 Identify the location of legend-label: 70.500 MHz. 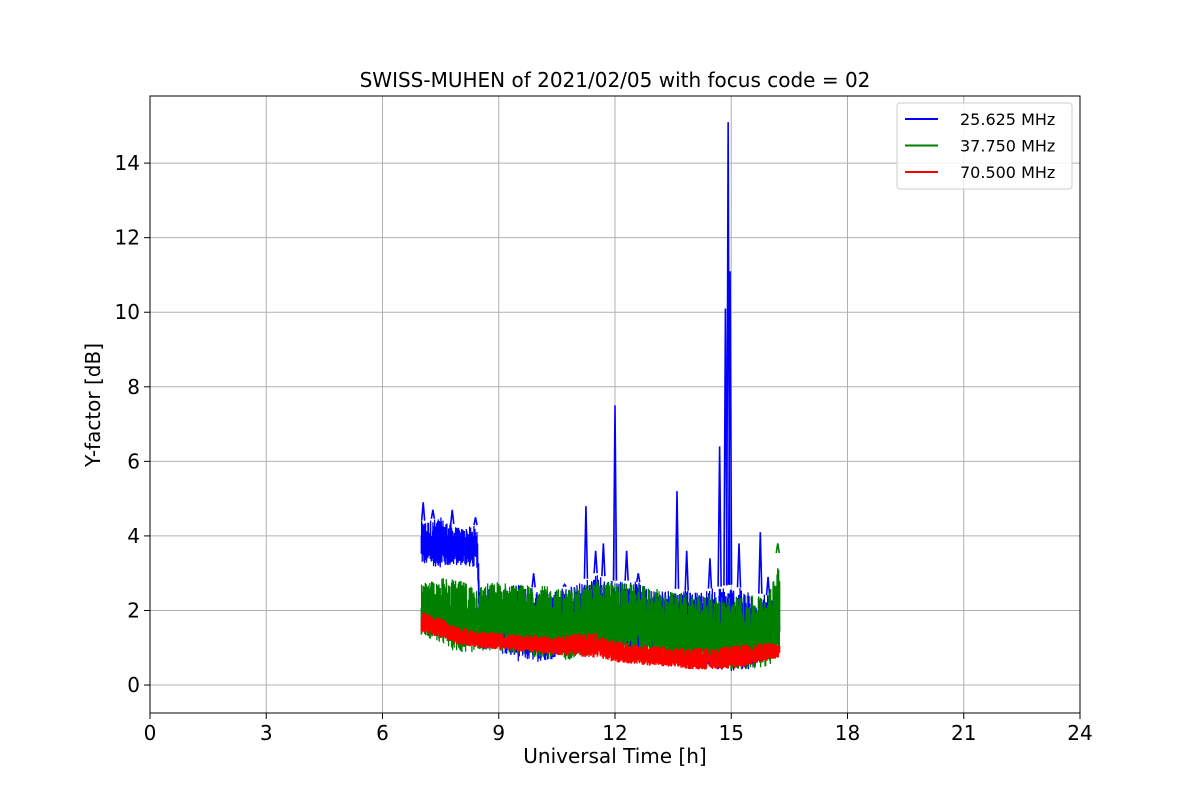
(1007, 172).